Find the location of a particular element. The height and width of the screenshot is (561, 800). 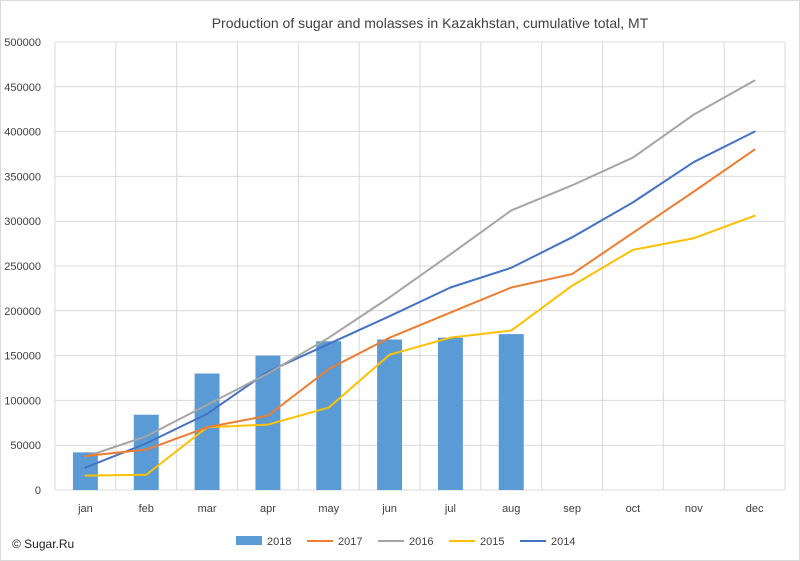

legend-label-2014: 2014 is located at coordinates (563, 542).